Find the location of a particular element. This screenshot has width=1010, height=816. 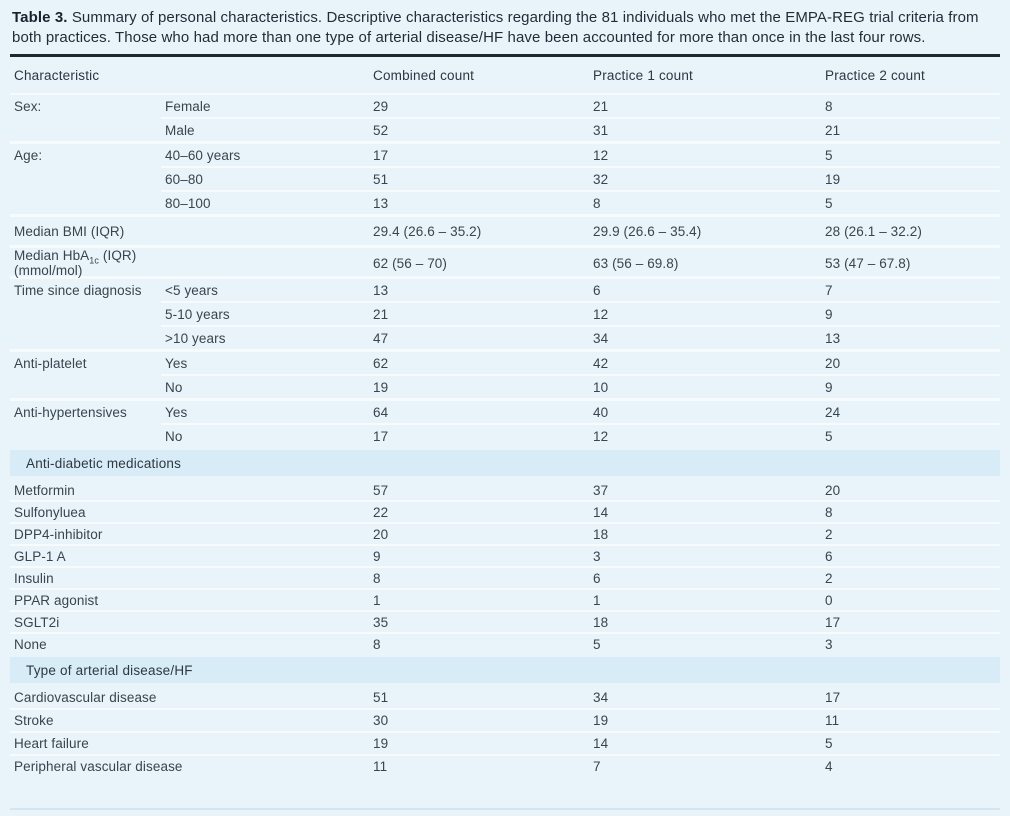

table-row: SGLT2i 35 18 17 is located at coordinates (505, 621).